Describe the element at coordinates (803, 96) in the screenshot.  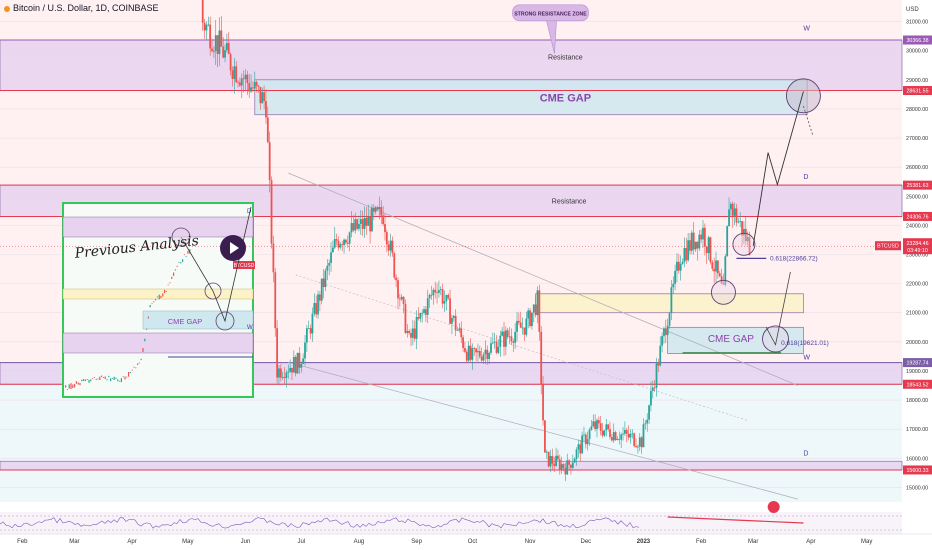
I see `target-circle` at that location.